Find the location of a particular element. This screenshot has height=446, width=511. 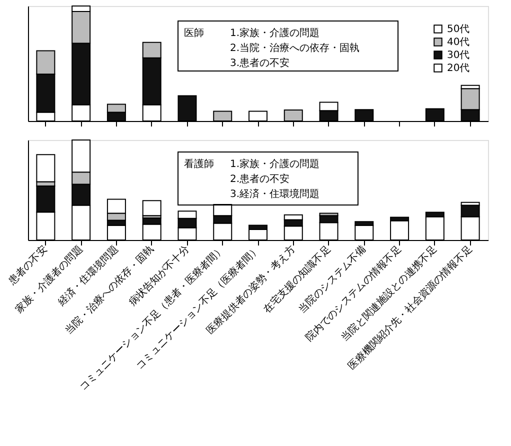

annotation: 3.経済・住環境問題 is located at coordinates (275, 194).